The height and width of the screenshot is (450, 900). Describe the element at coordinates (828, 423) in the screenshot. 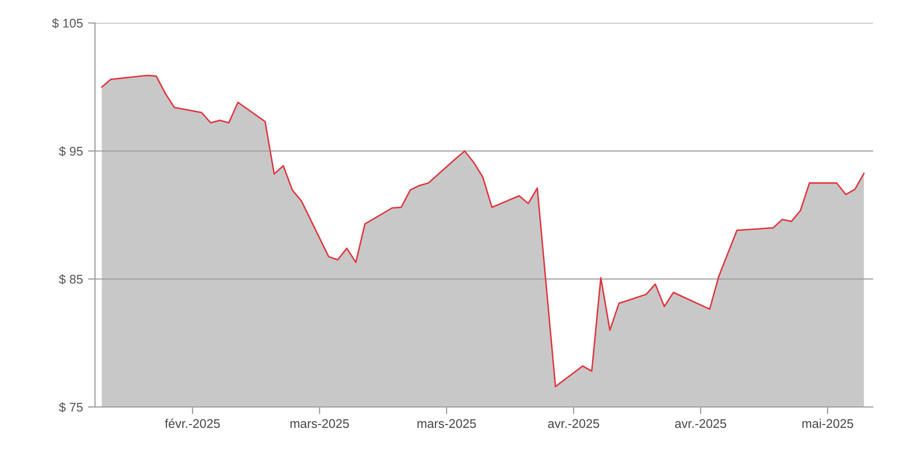

I see `x-tick-label: mai-2025` at that location.